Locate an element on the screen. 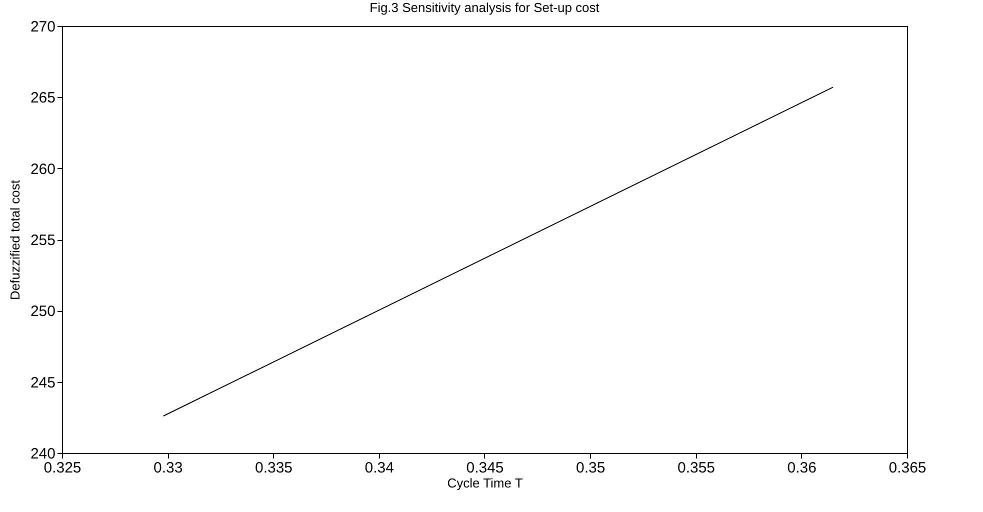  y-tick-label: 265 is located at coordinates (43, 98).